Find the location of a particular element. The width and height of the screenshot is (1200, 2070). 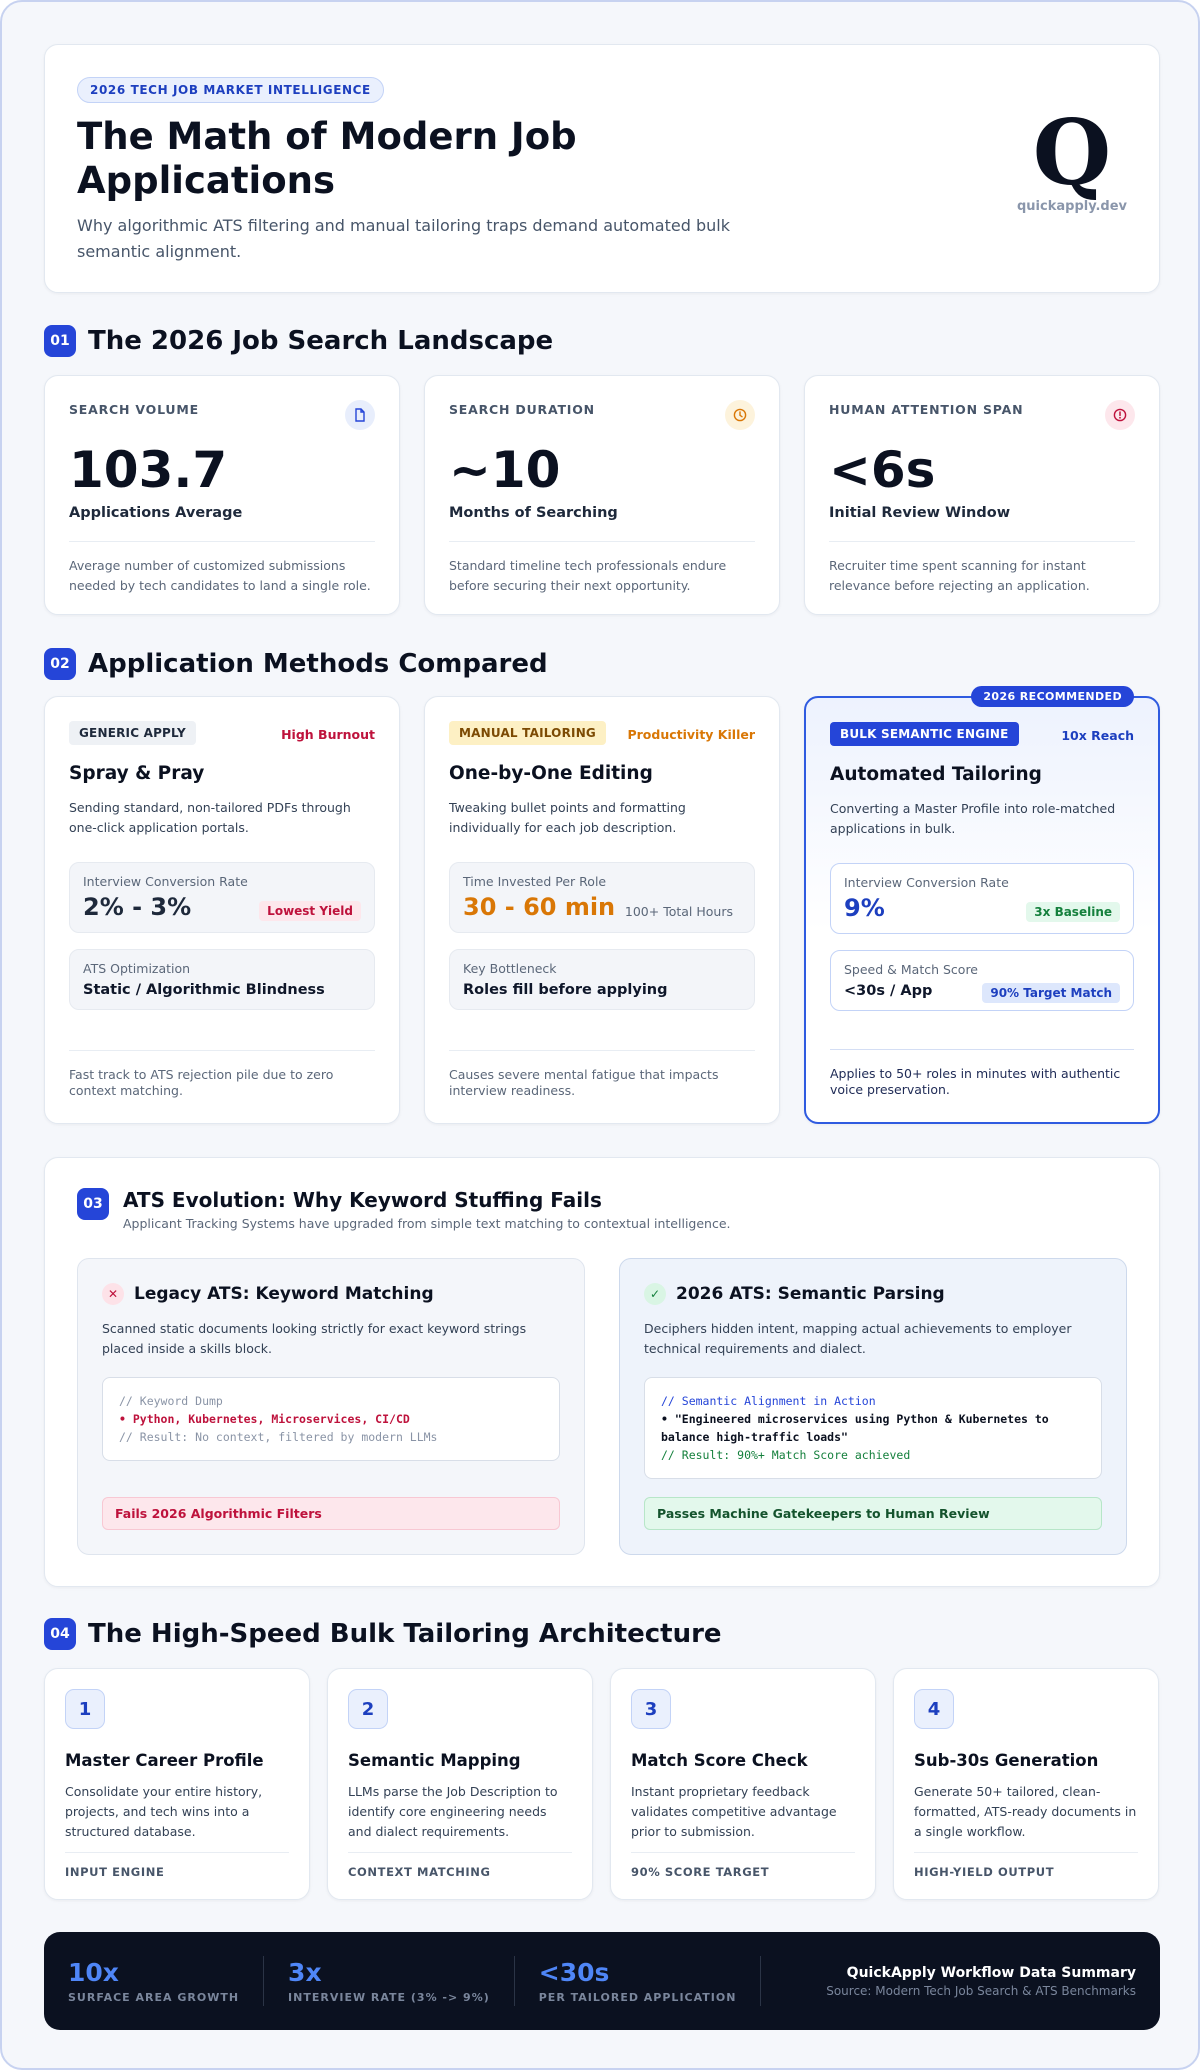

section-header-landscape: 01 The 2026 Job Search Landscape is located at coordinates (298, 341).